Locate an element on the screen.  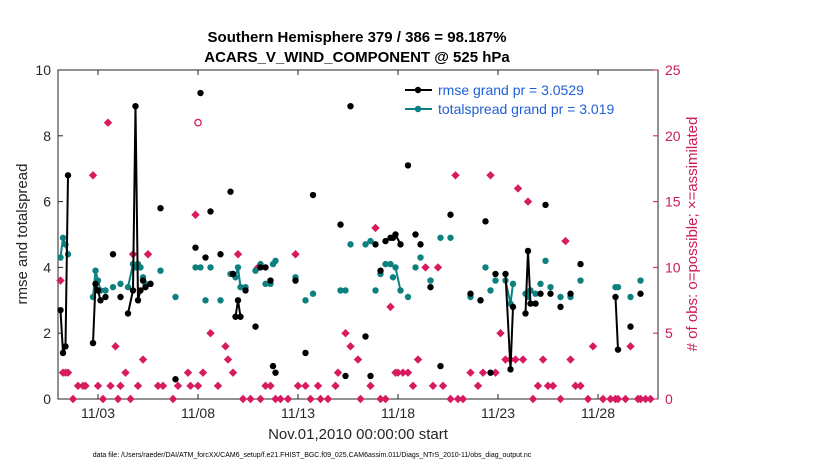
x-tick-label: 11/23 is located at coordinates (498, 413).